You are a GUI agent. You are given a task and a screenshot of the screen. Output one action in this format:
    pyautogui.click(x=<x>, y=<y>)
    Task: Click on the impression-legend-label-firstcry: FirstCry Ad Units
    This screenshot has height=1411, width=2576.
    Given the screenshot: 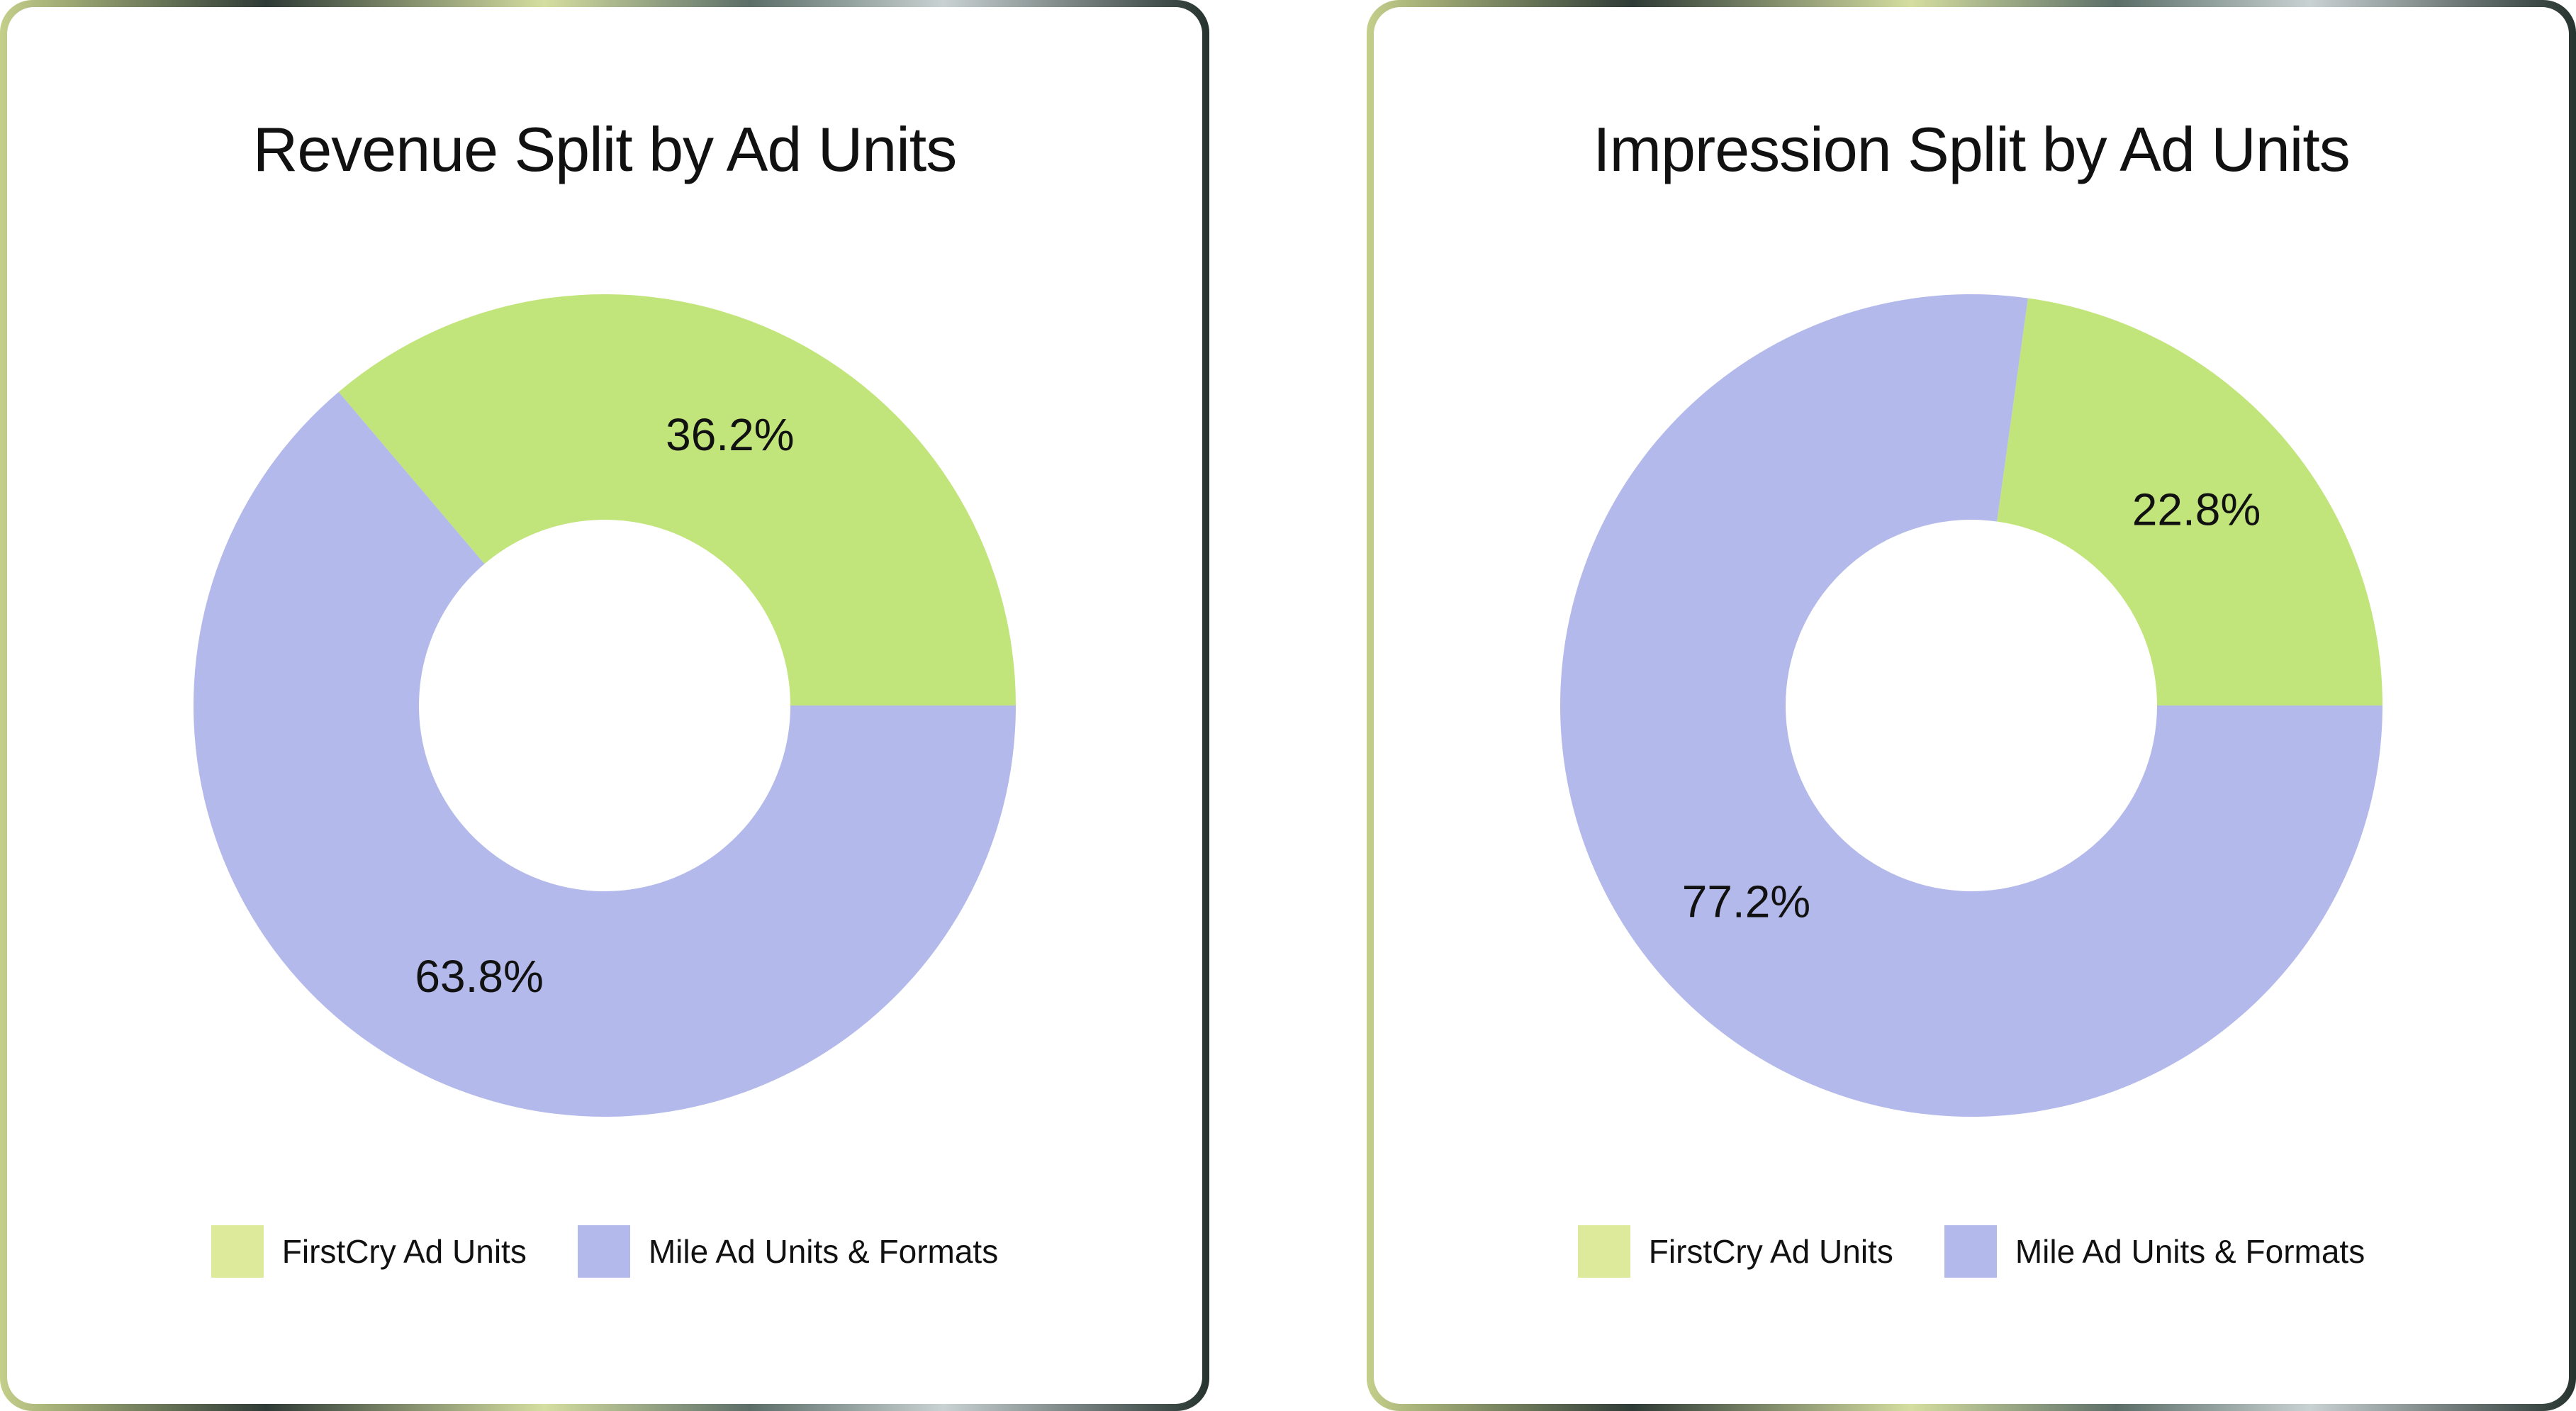 What is the action you would take?
    pyautogui.click(x=1771, y=1251)
    